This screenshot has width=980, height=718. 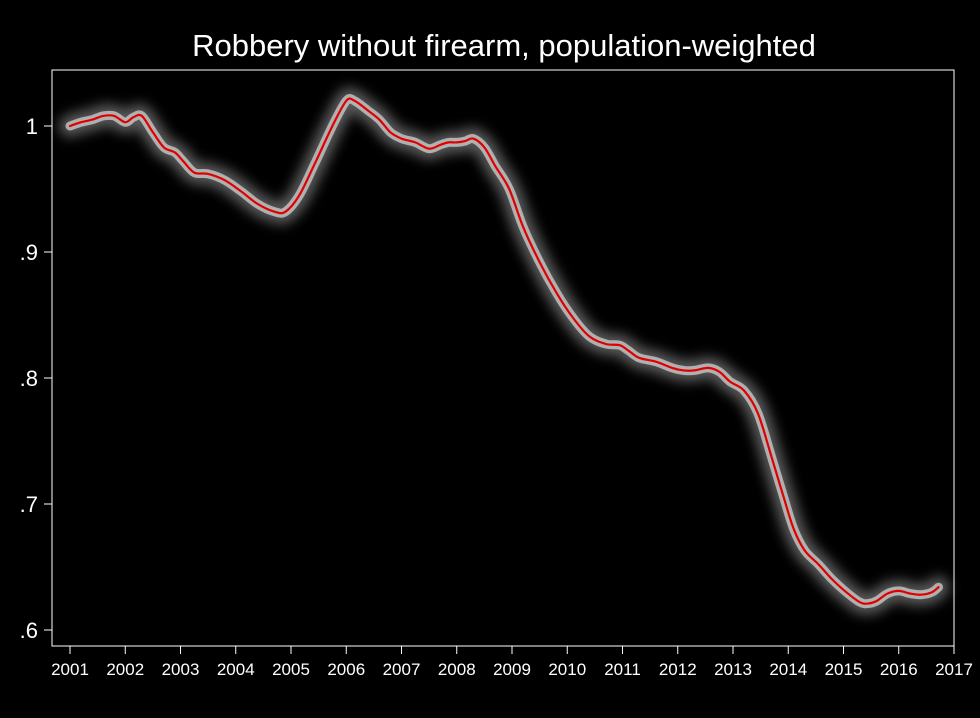 I want to click on y-tick-label: .9, so click(x=29, y=252).